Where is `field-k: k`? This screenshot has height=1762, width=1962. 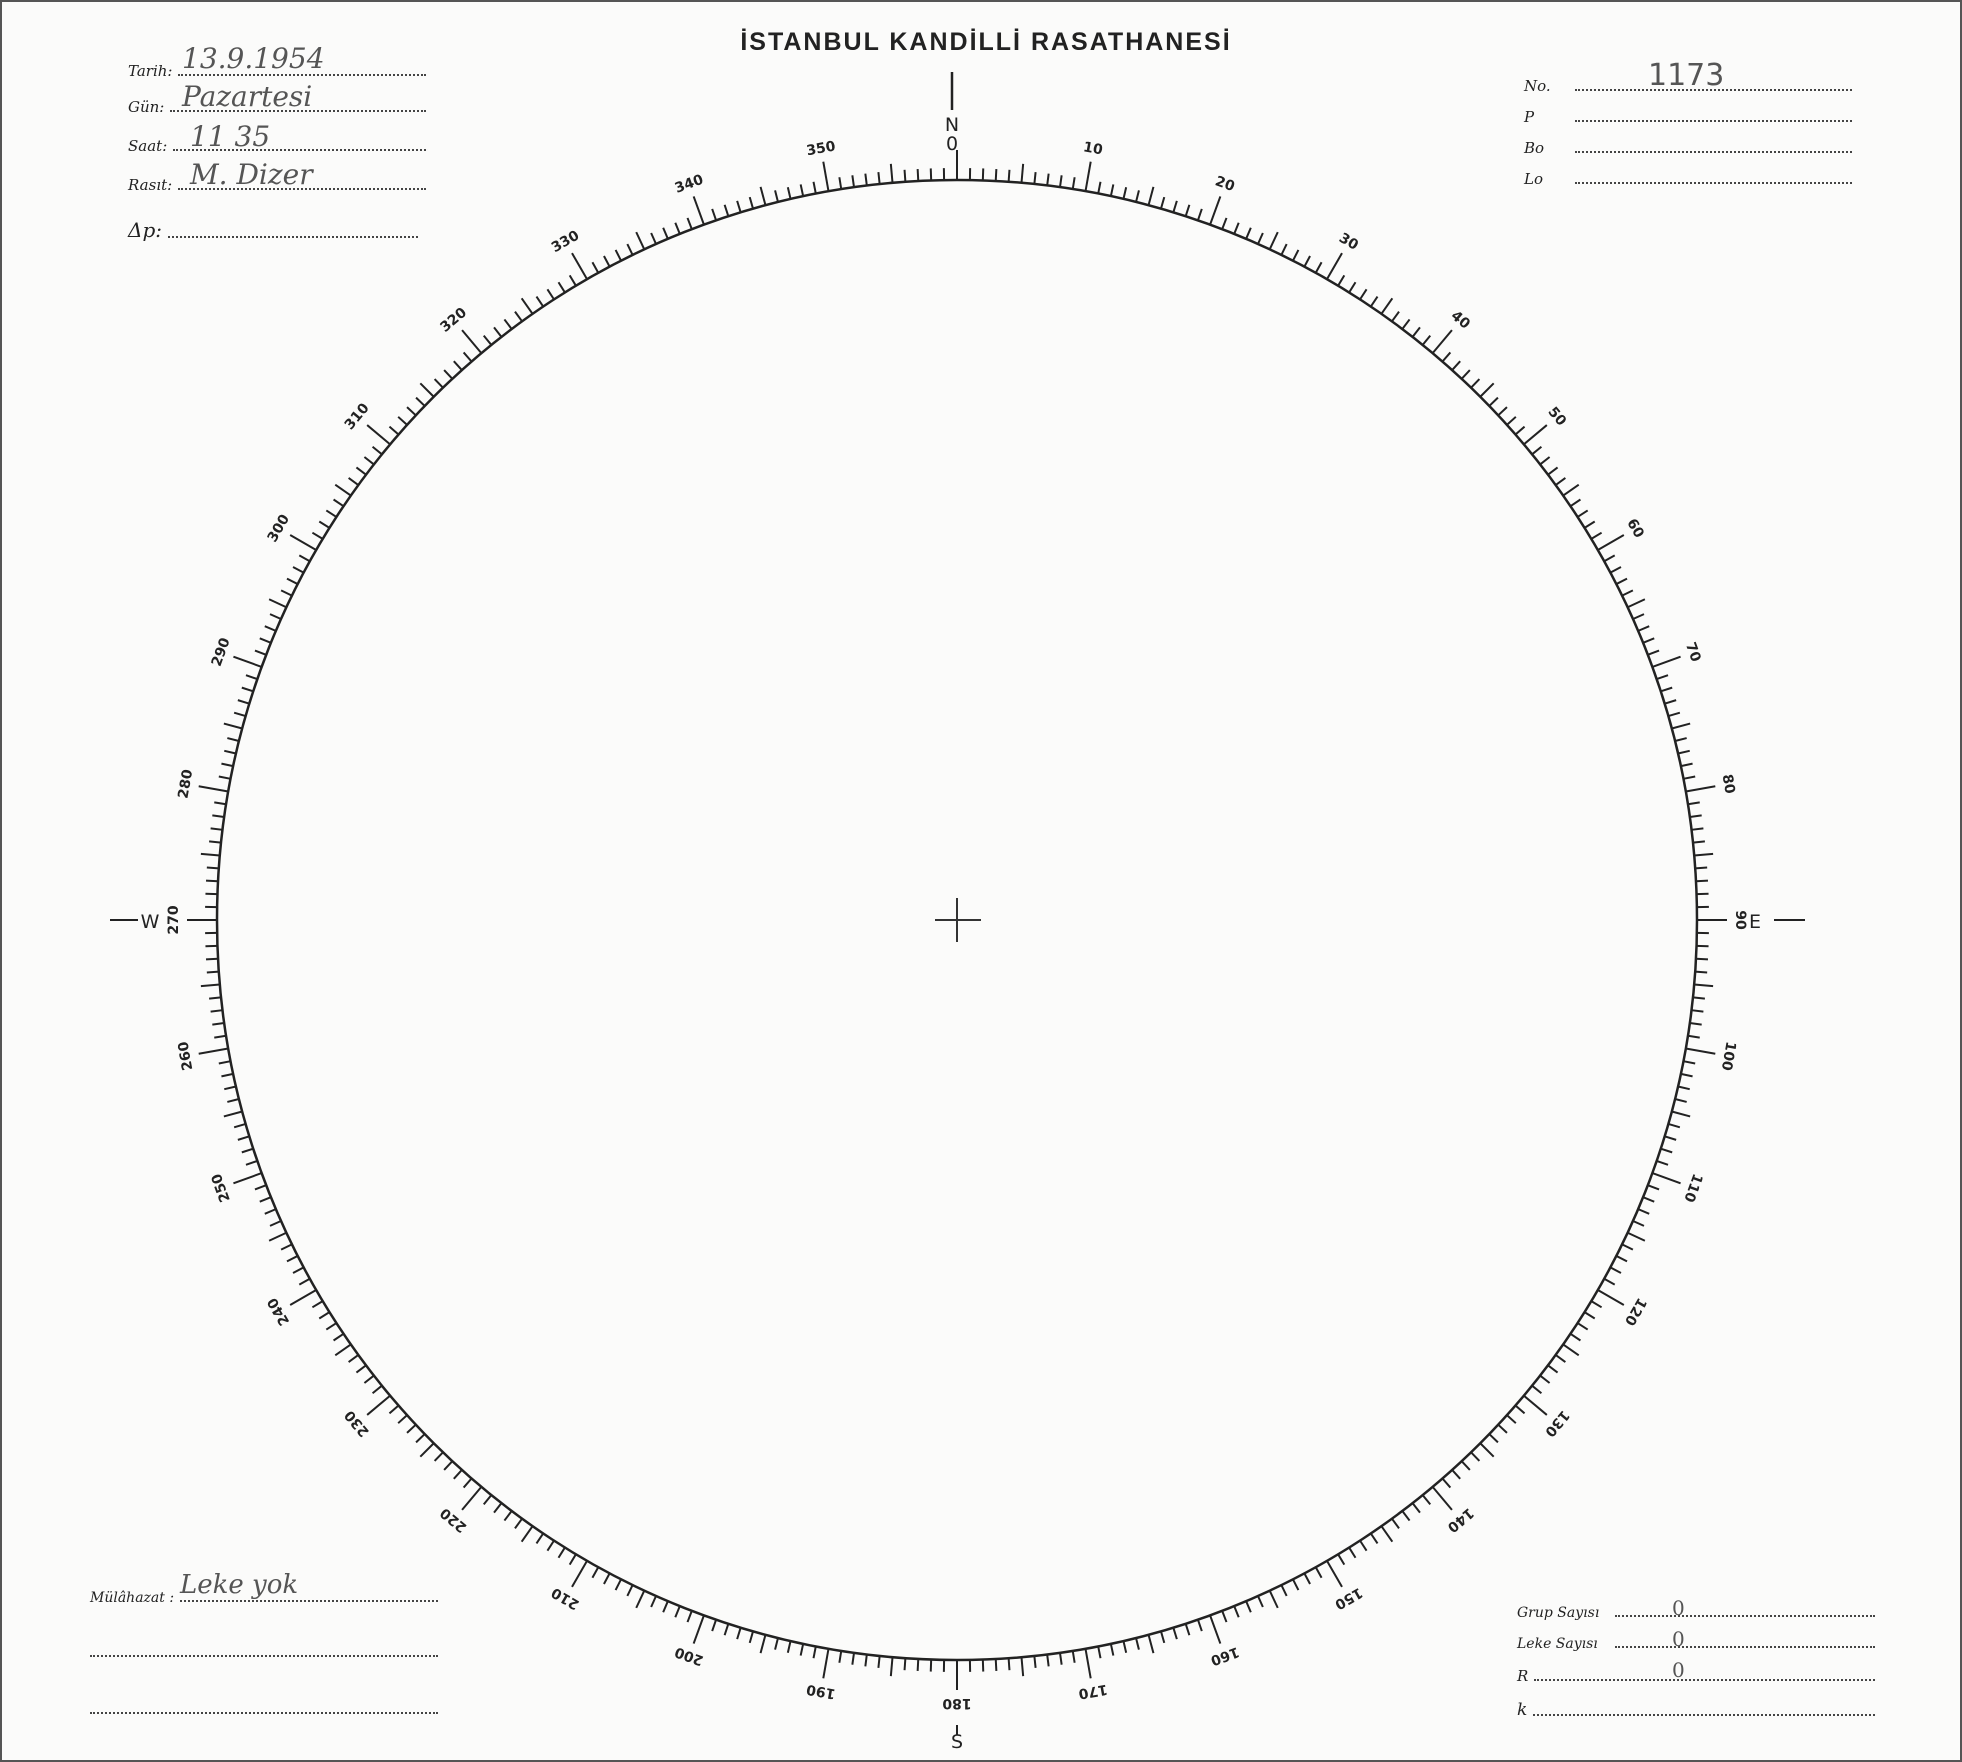 field-k: k is located at coordinates (1696, 1710).